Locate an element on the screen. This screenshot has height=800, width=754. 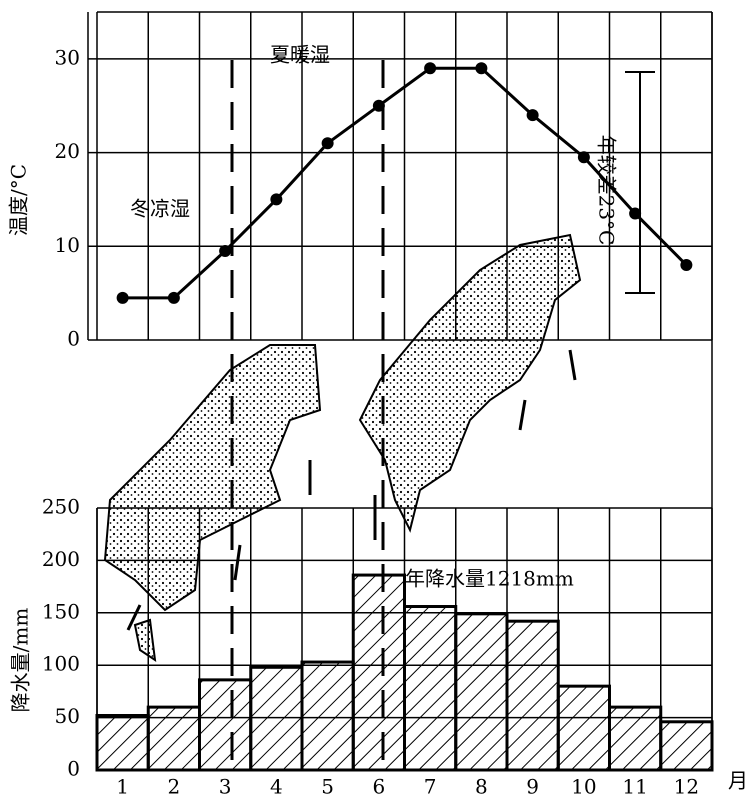
x-tick-label: 5 is located at coordinates (327, 787).